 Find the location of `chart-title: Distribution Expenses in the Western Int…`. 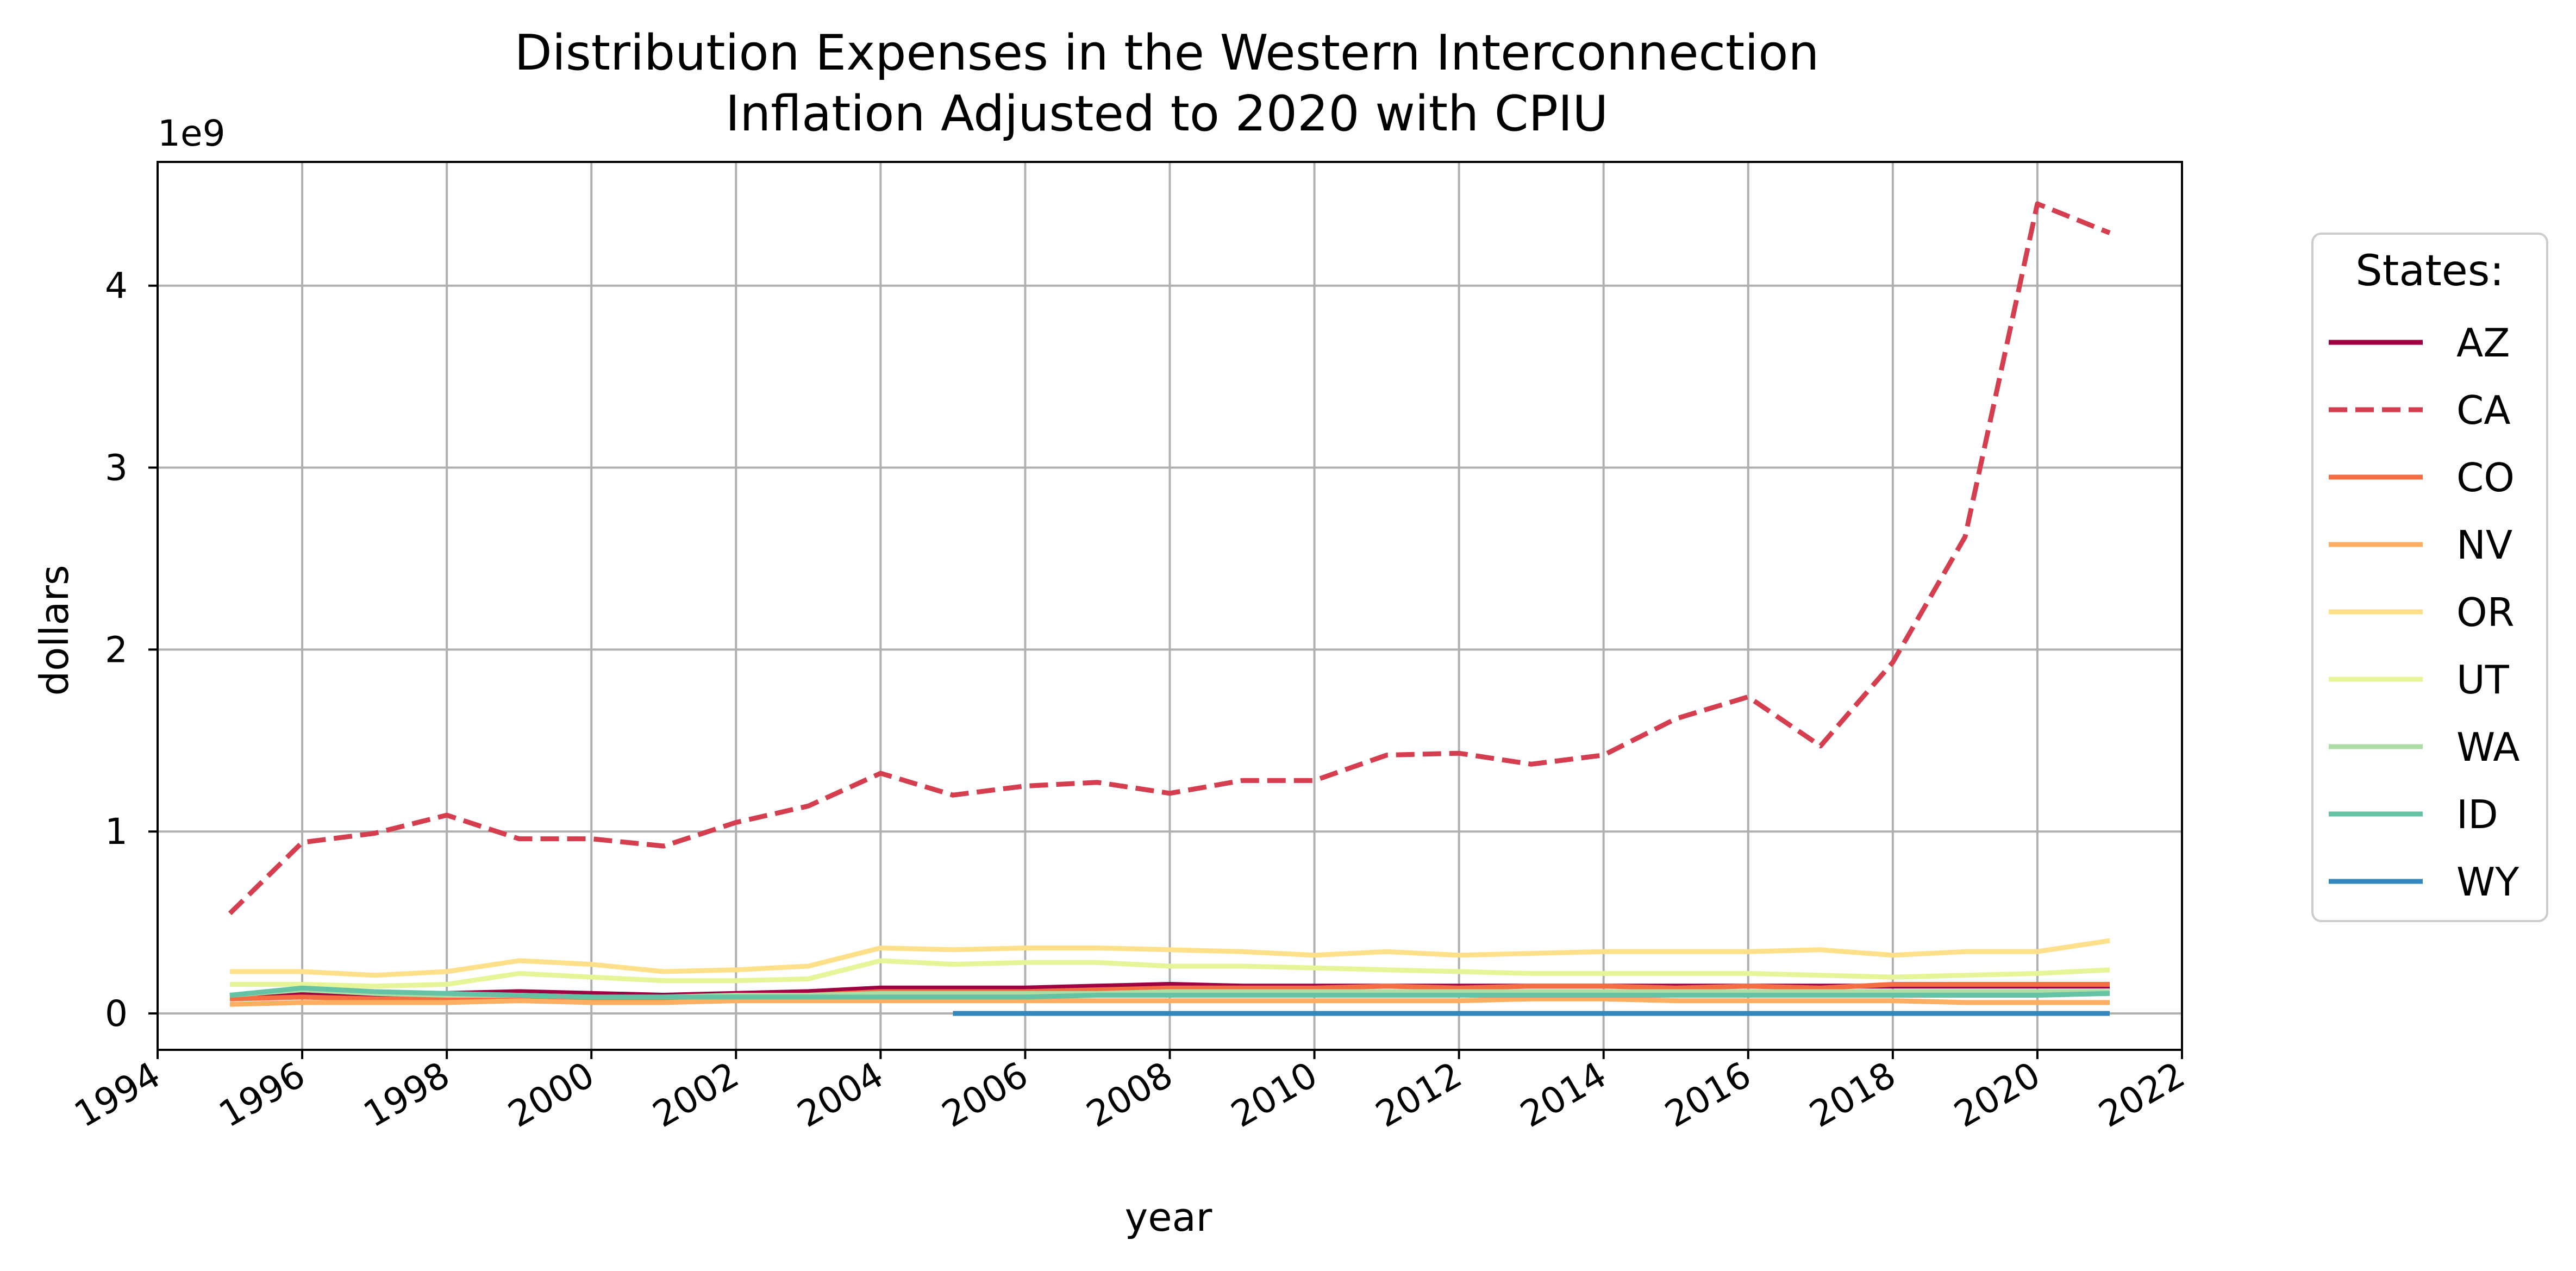

chart-title: Distribution Expenses in the Western Int… is located at coordinates (1167, 53).